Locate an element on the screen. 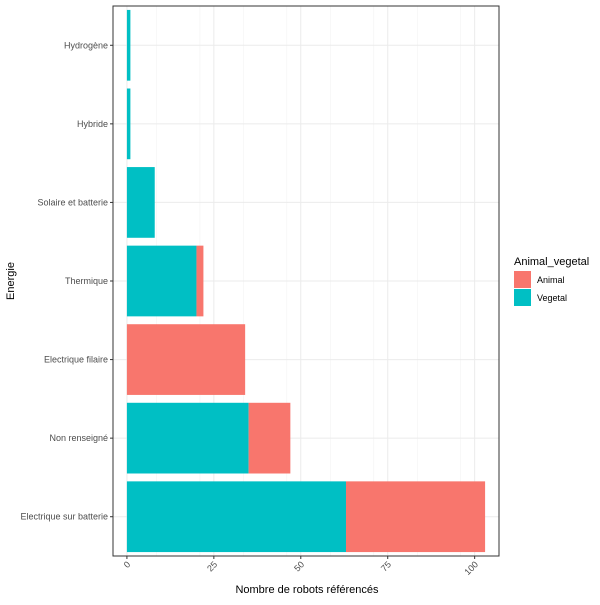 The image size is (600, 605). legend-key-animal is located at coordinates (522, 279).